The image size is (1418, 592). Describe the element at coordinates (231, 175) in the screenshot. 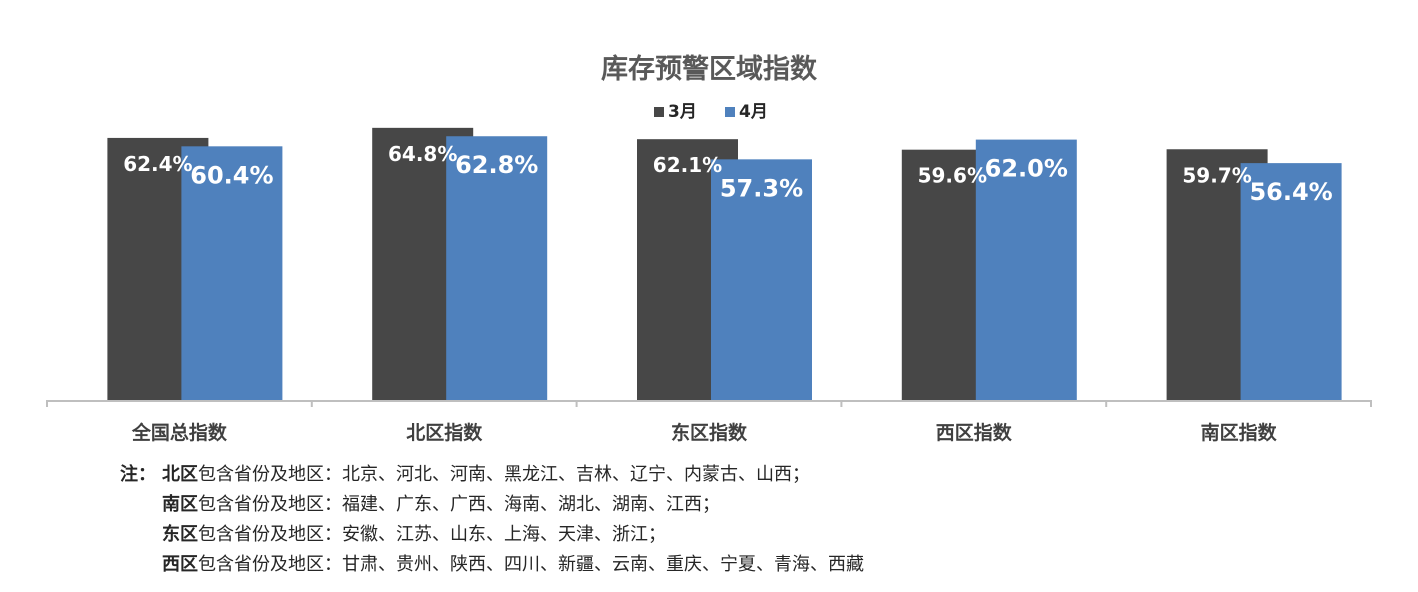

I see `value-label-april-0: 60.4%` at that location.